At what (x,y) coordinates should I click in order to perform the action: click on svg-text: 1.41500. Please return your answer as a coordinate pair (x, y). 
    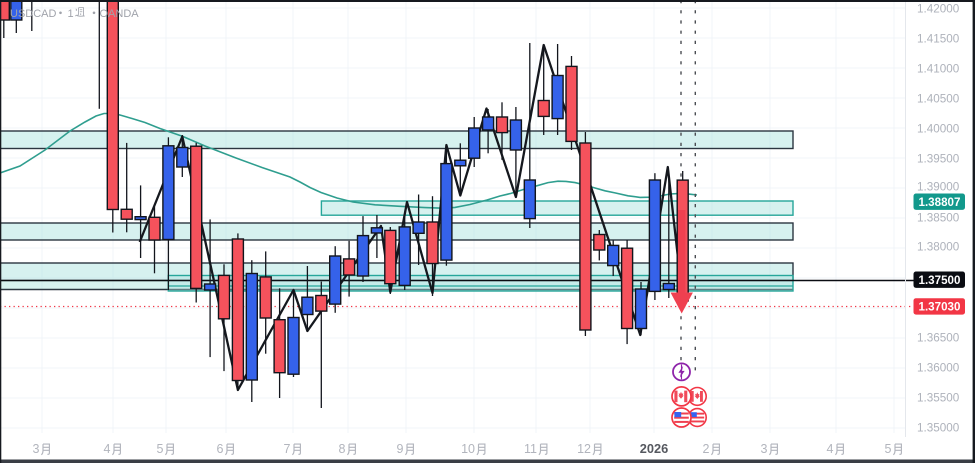
    Looking at the image, I should click on (938, 38).